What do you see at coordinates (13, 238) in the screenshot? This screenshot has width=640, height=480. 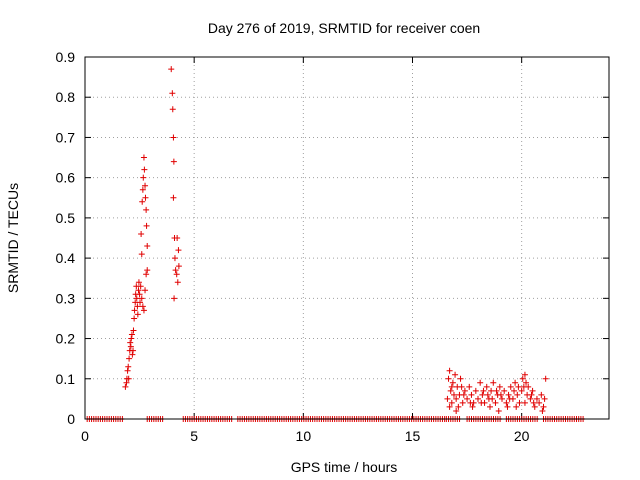 I see `y-axis-label: SRMTID / TECUs` at bounding box center [13, 238].